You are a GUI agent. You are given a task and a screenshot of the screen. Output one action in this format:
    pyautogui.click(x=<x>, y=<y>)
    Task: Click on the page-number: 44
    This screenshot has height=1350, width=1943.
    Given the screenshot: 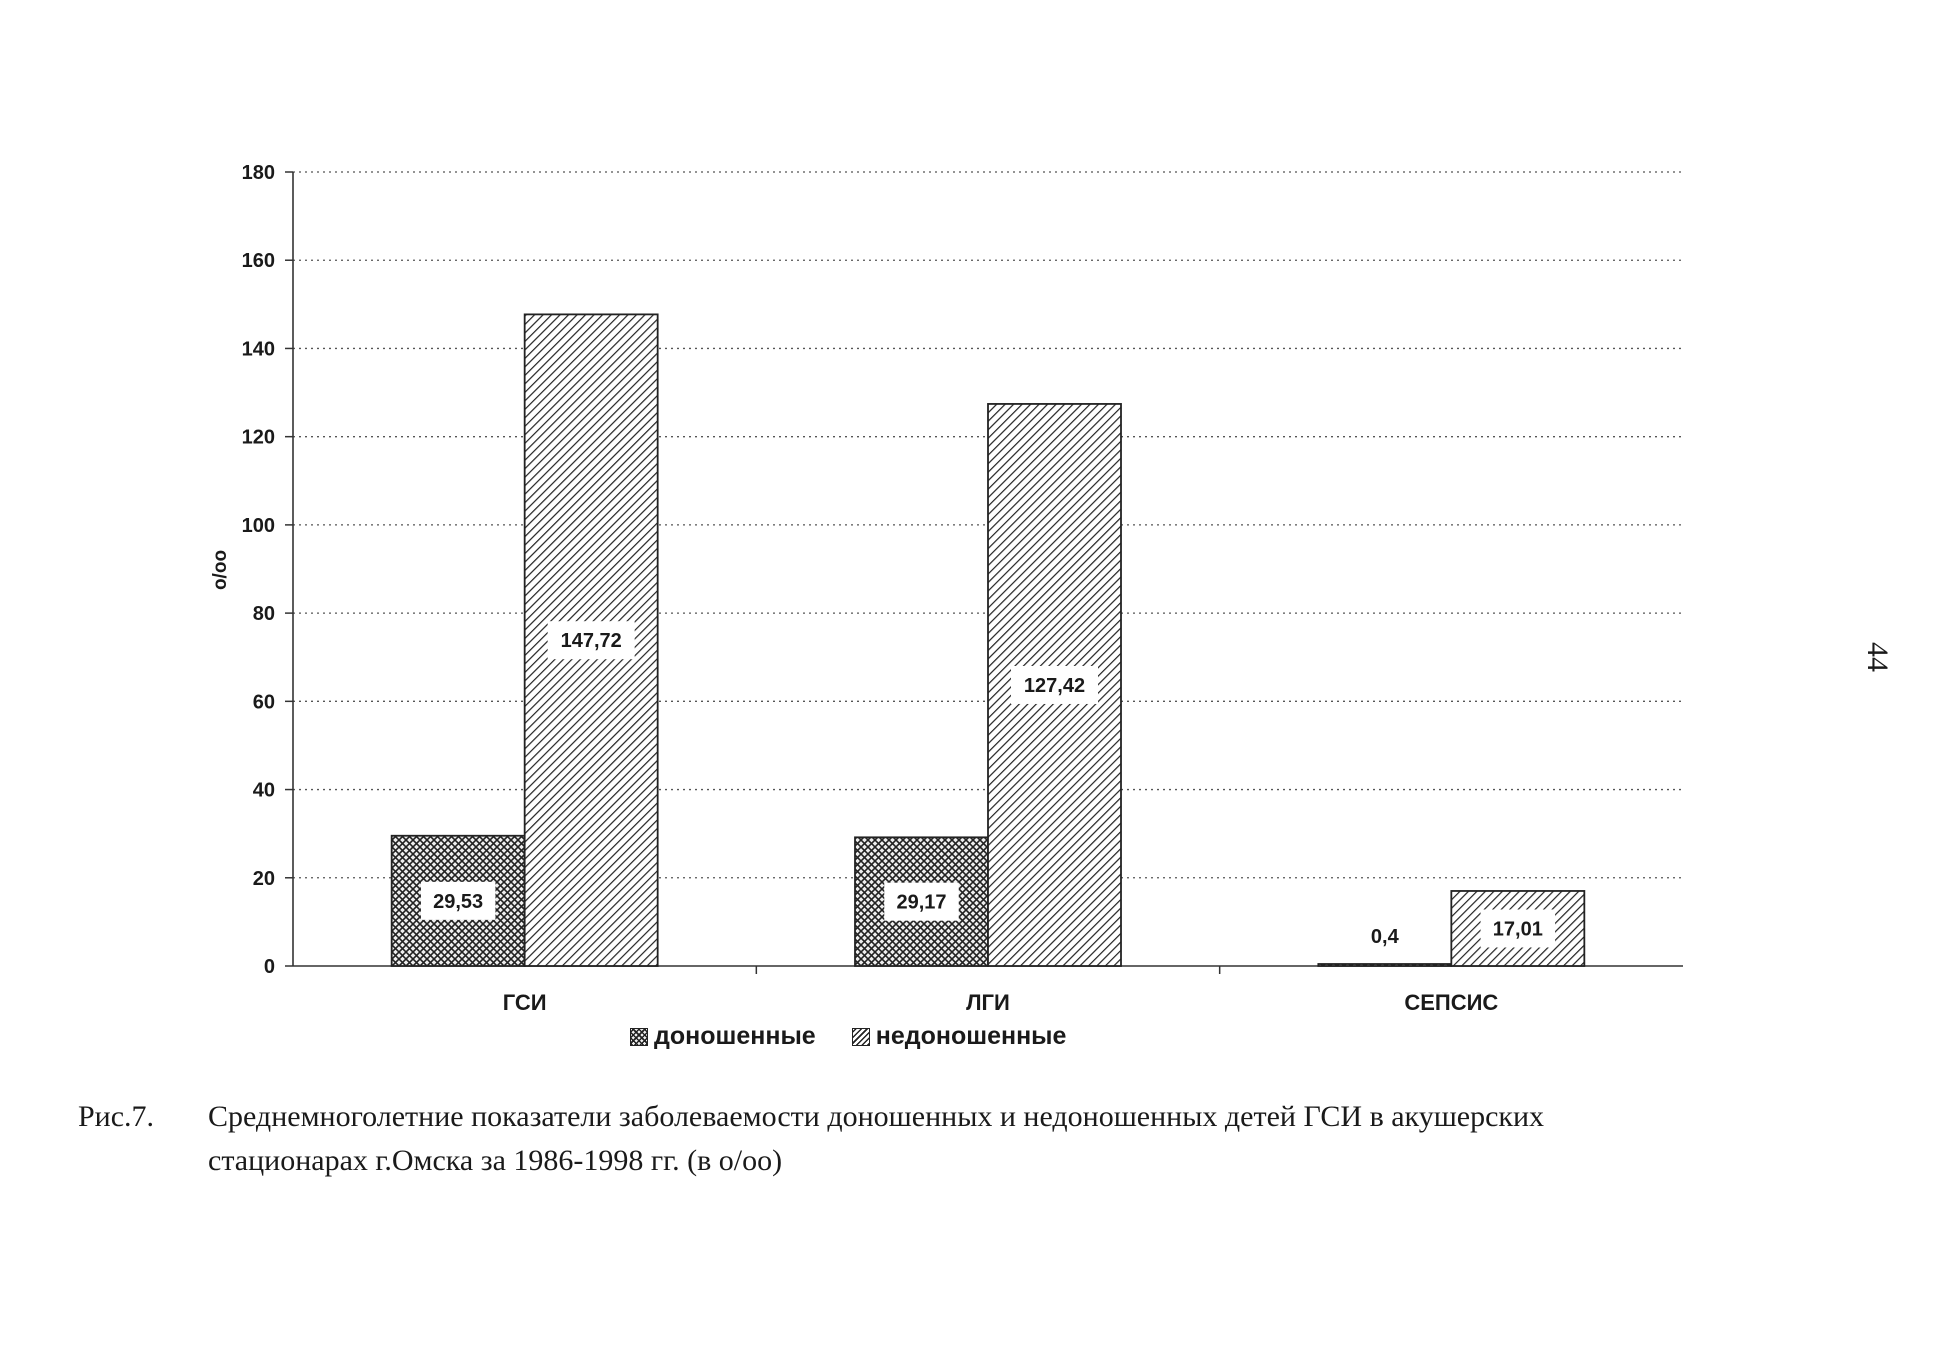 What is the action you would take?
    pyautogui.click(x=1877, y=657)
    